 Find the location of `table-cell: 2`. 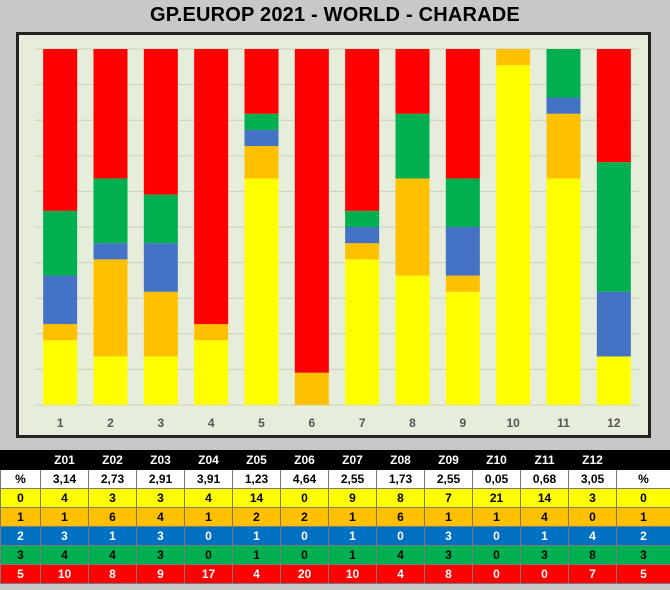

table-cell: 2 is located at coordinates (256, 517).